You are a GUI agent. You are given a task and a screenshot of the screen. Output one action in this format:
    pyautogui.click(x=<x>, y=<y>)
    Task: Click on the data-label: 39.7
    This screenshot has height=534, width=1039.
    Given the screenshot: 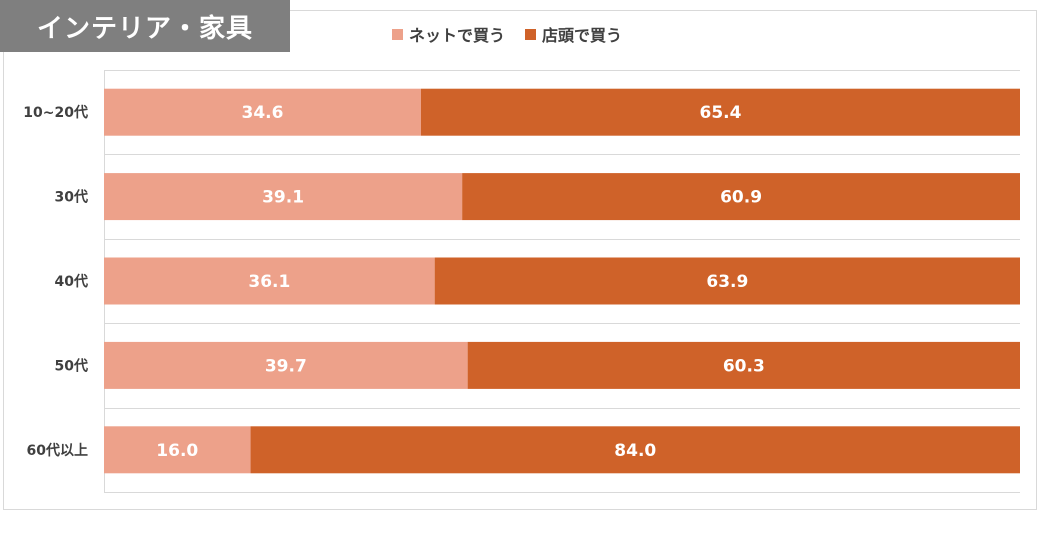 What is the action you would take?
    pyautogui.click(x=286, y=366)
    